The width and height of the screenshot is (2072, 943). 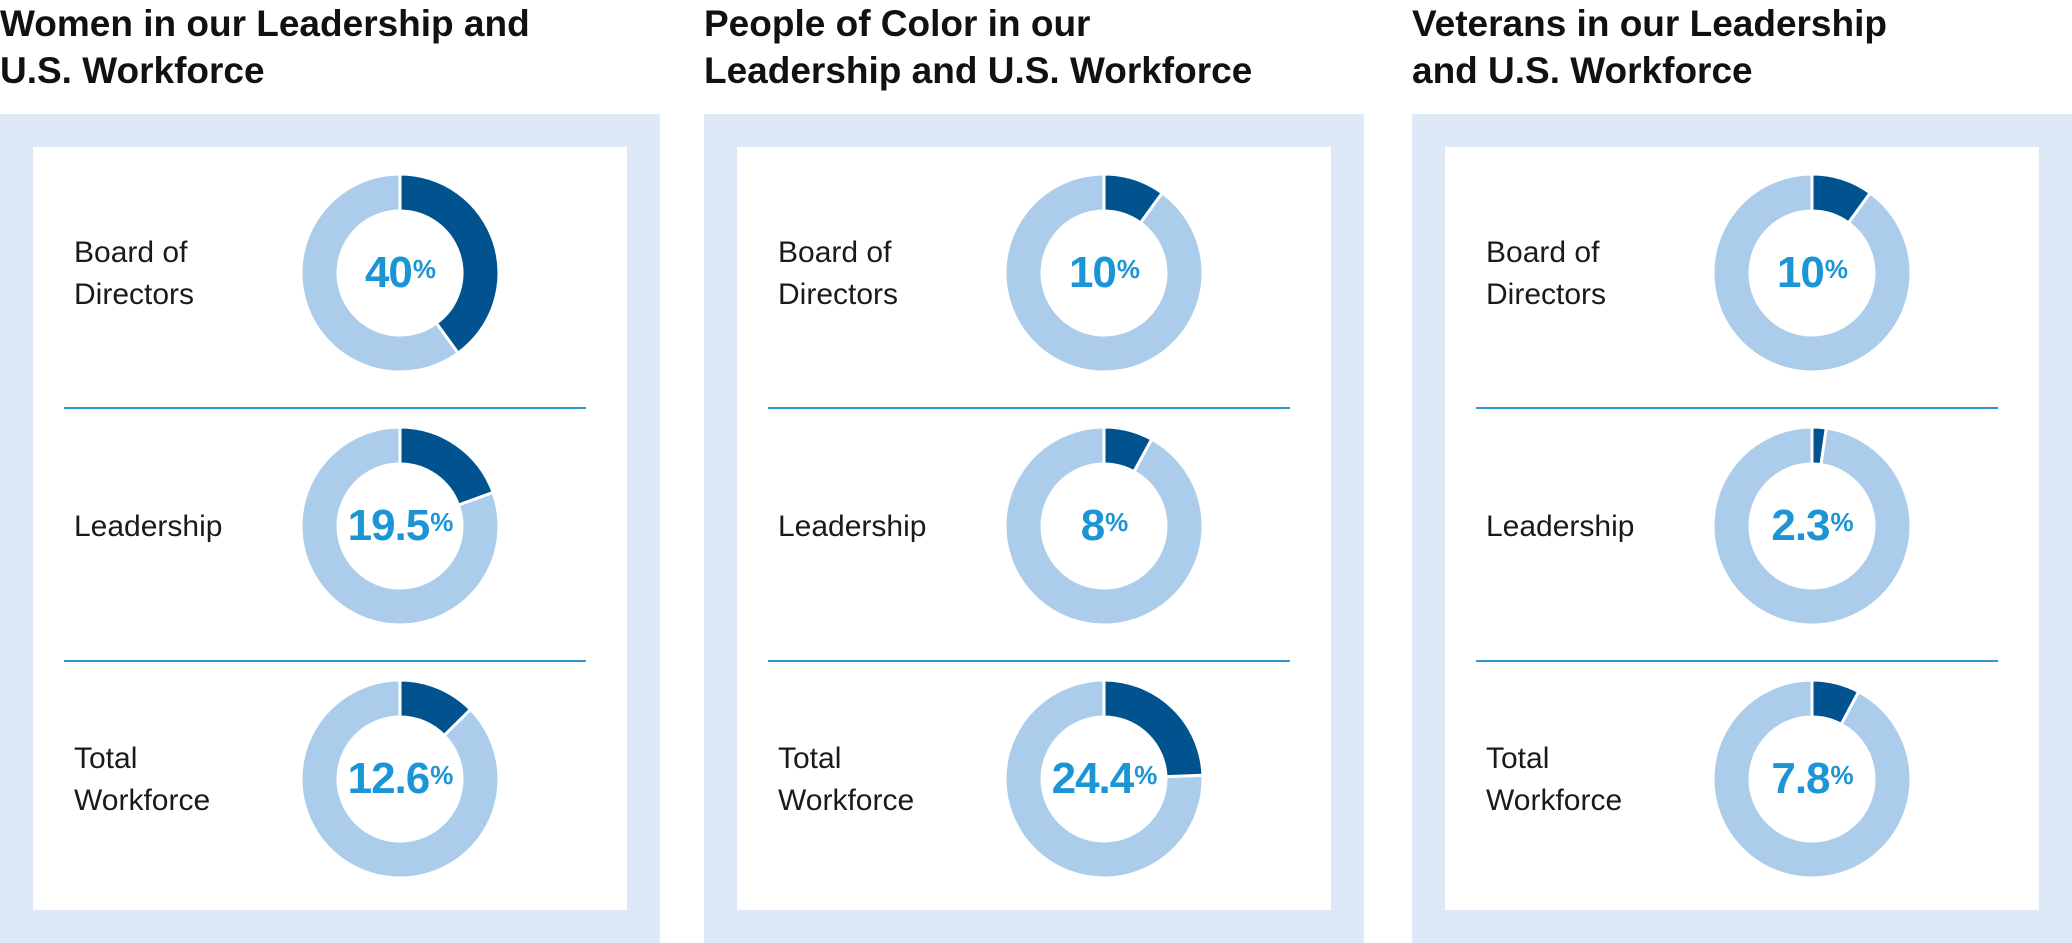 I want to click on data-label-value: 40, so click(x=388, y=272).